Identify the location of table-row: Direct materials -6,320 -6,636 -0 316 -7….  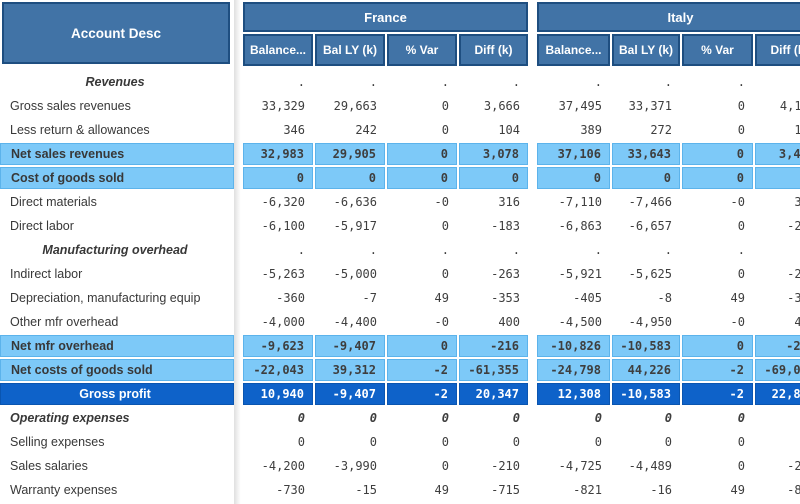
(400, 202).